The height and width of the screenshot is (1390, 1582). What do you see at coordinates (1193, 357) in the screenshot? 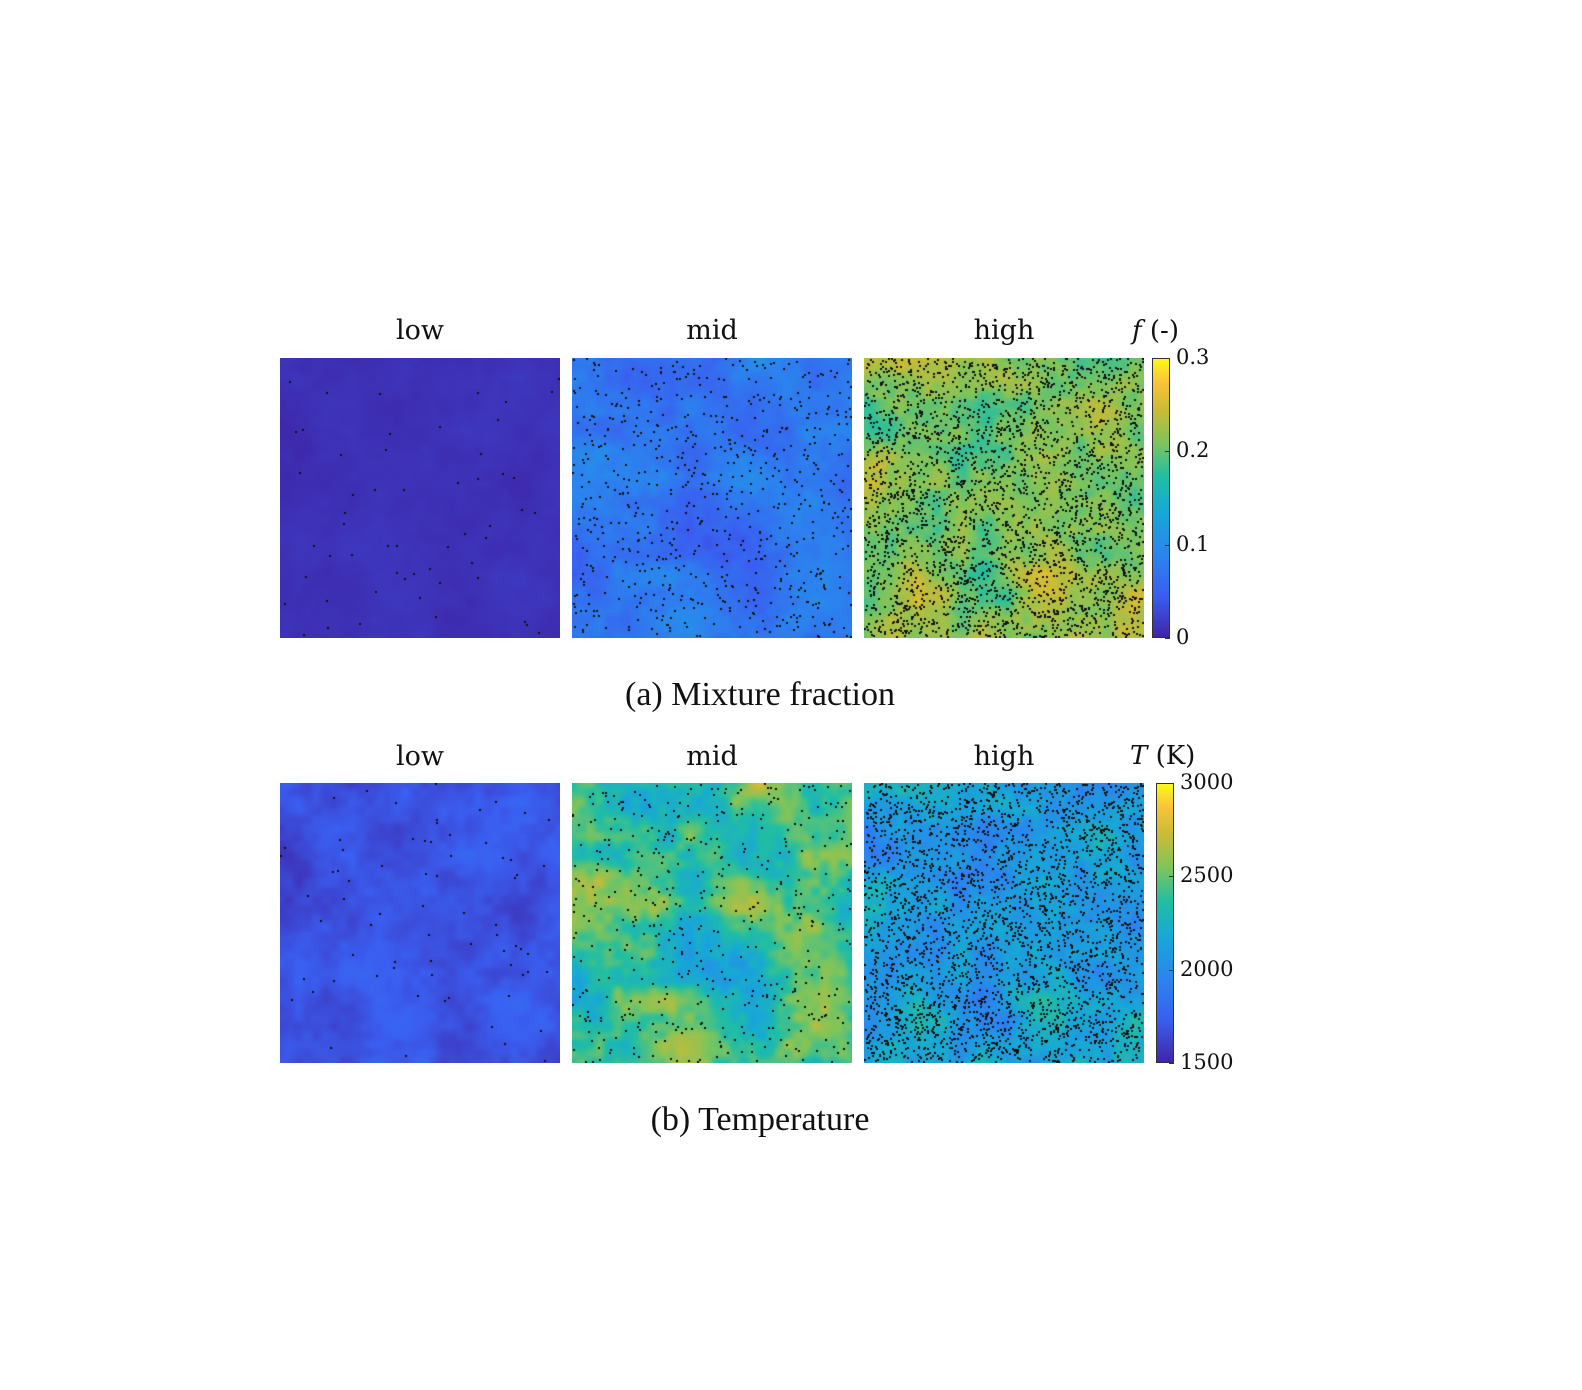
I see `colorbar-tick-label: 0.3` at bounding box center [1193, 357].